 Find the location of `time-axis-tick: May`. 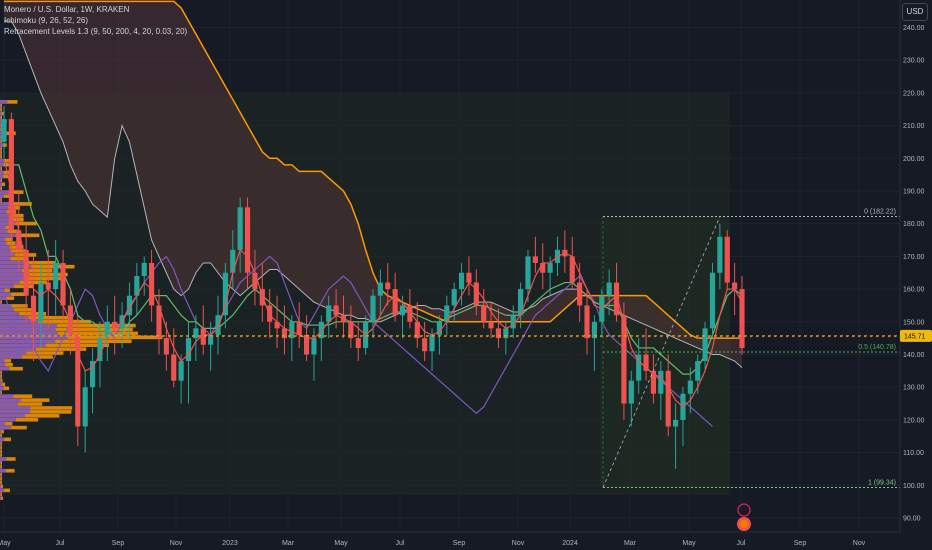

time-axis-tick: May is located at coordinates (5, 543).